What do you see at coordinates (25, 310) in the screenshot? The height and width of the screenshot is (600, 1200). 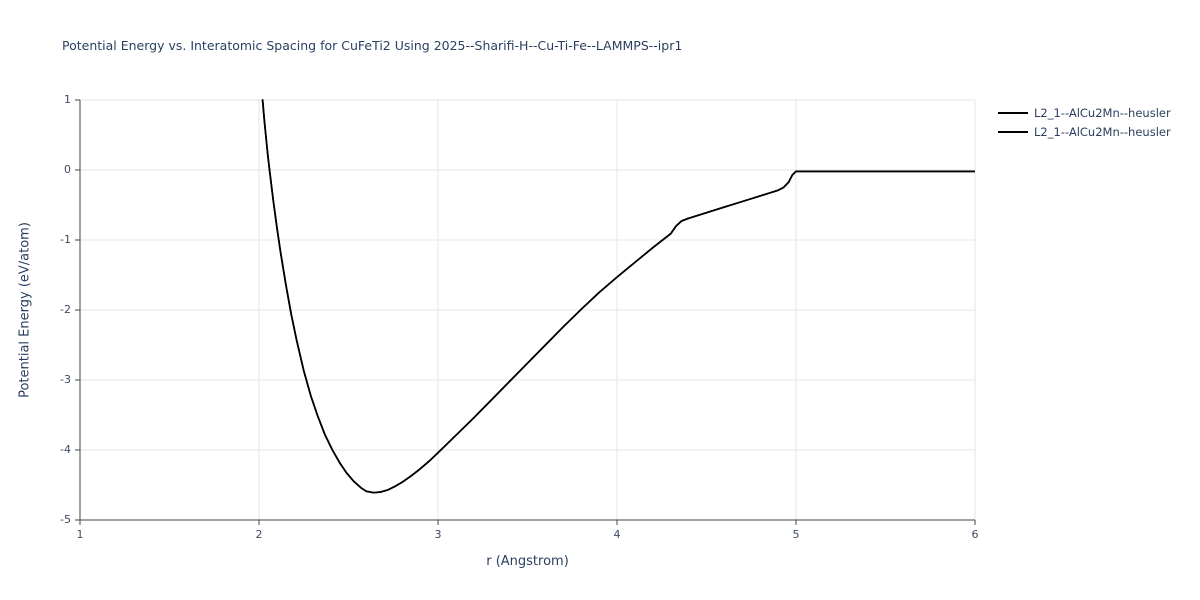 I see `y-axis-label: Potential Energy (eV/atom)` at bounding box center [25, 310].